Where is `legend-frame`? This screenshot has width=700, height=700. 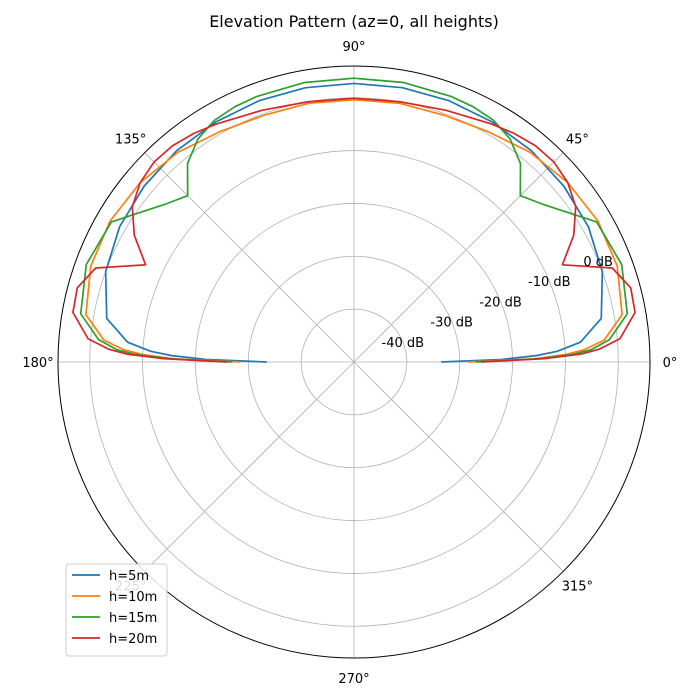
legend-frame is located at coordinates (116, 610).